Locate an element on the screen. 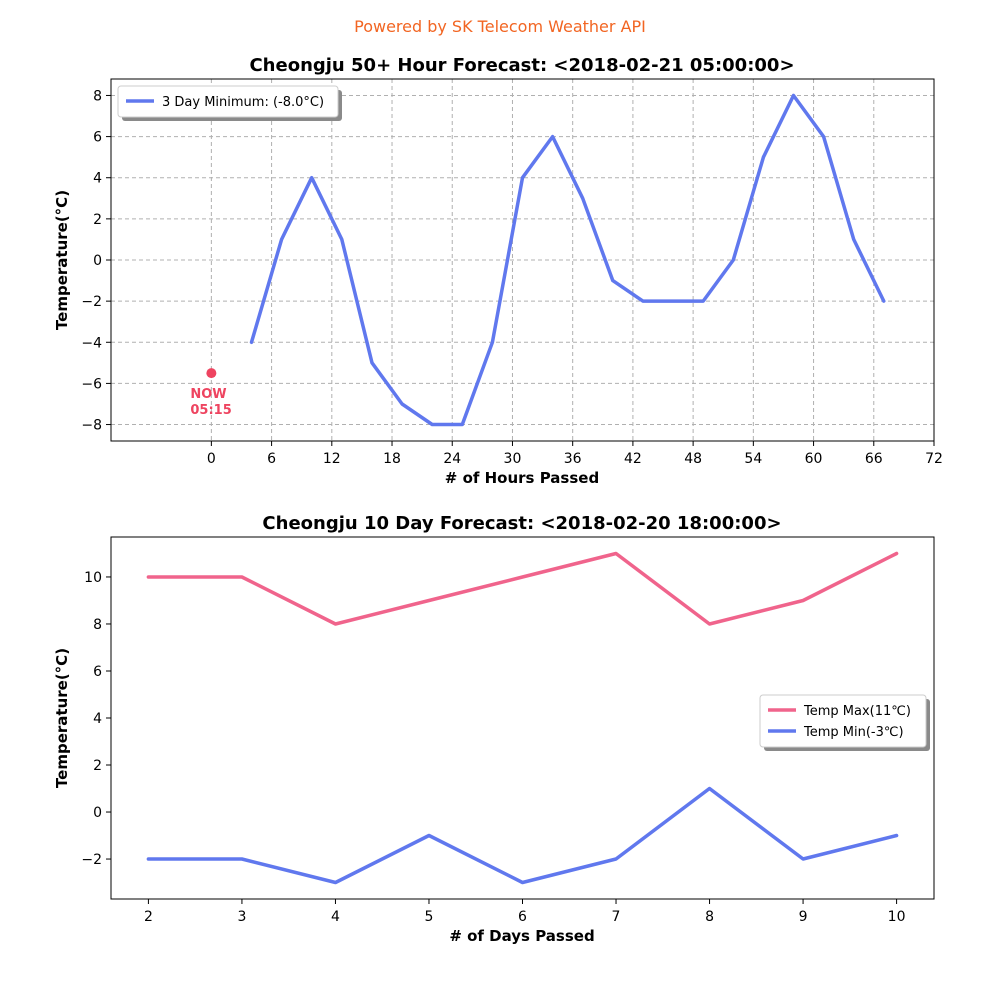 The height and width of the screenshot is (1000, 1000). hourly-y-tick-label: −6 is located at coordinates (91, 384).